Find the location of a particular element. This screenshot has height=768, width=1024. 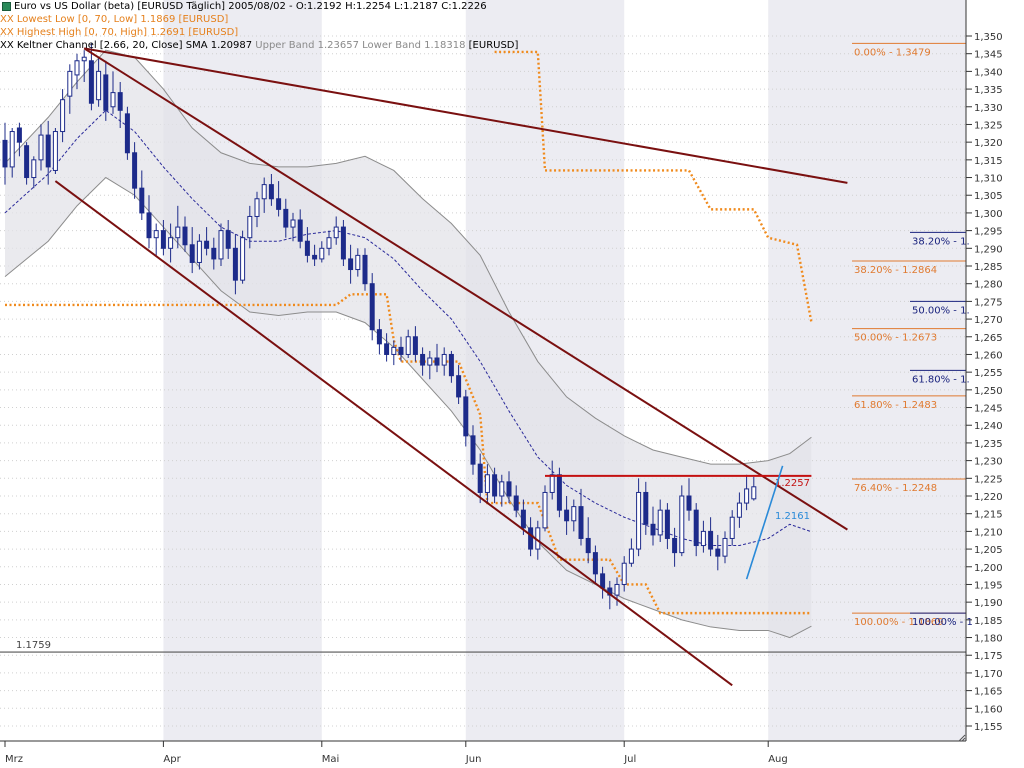

resize-grip-icon is located at coordinates (962, 738).